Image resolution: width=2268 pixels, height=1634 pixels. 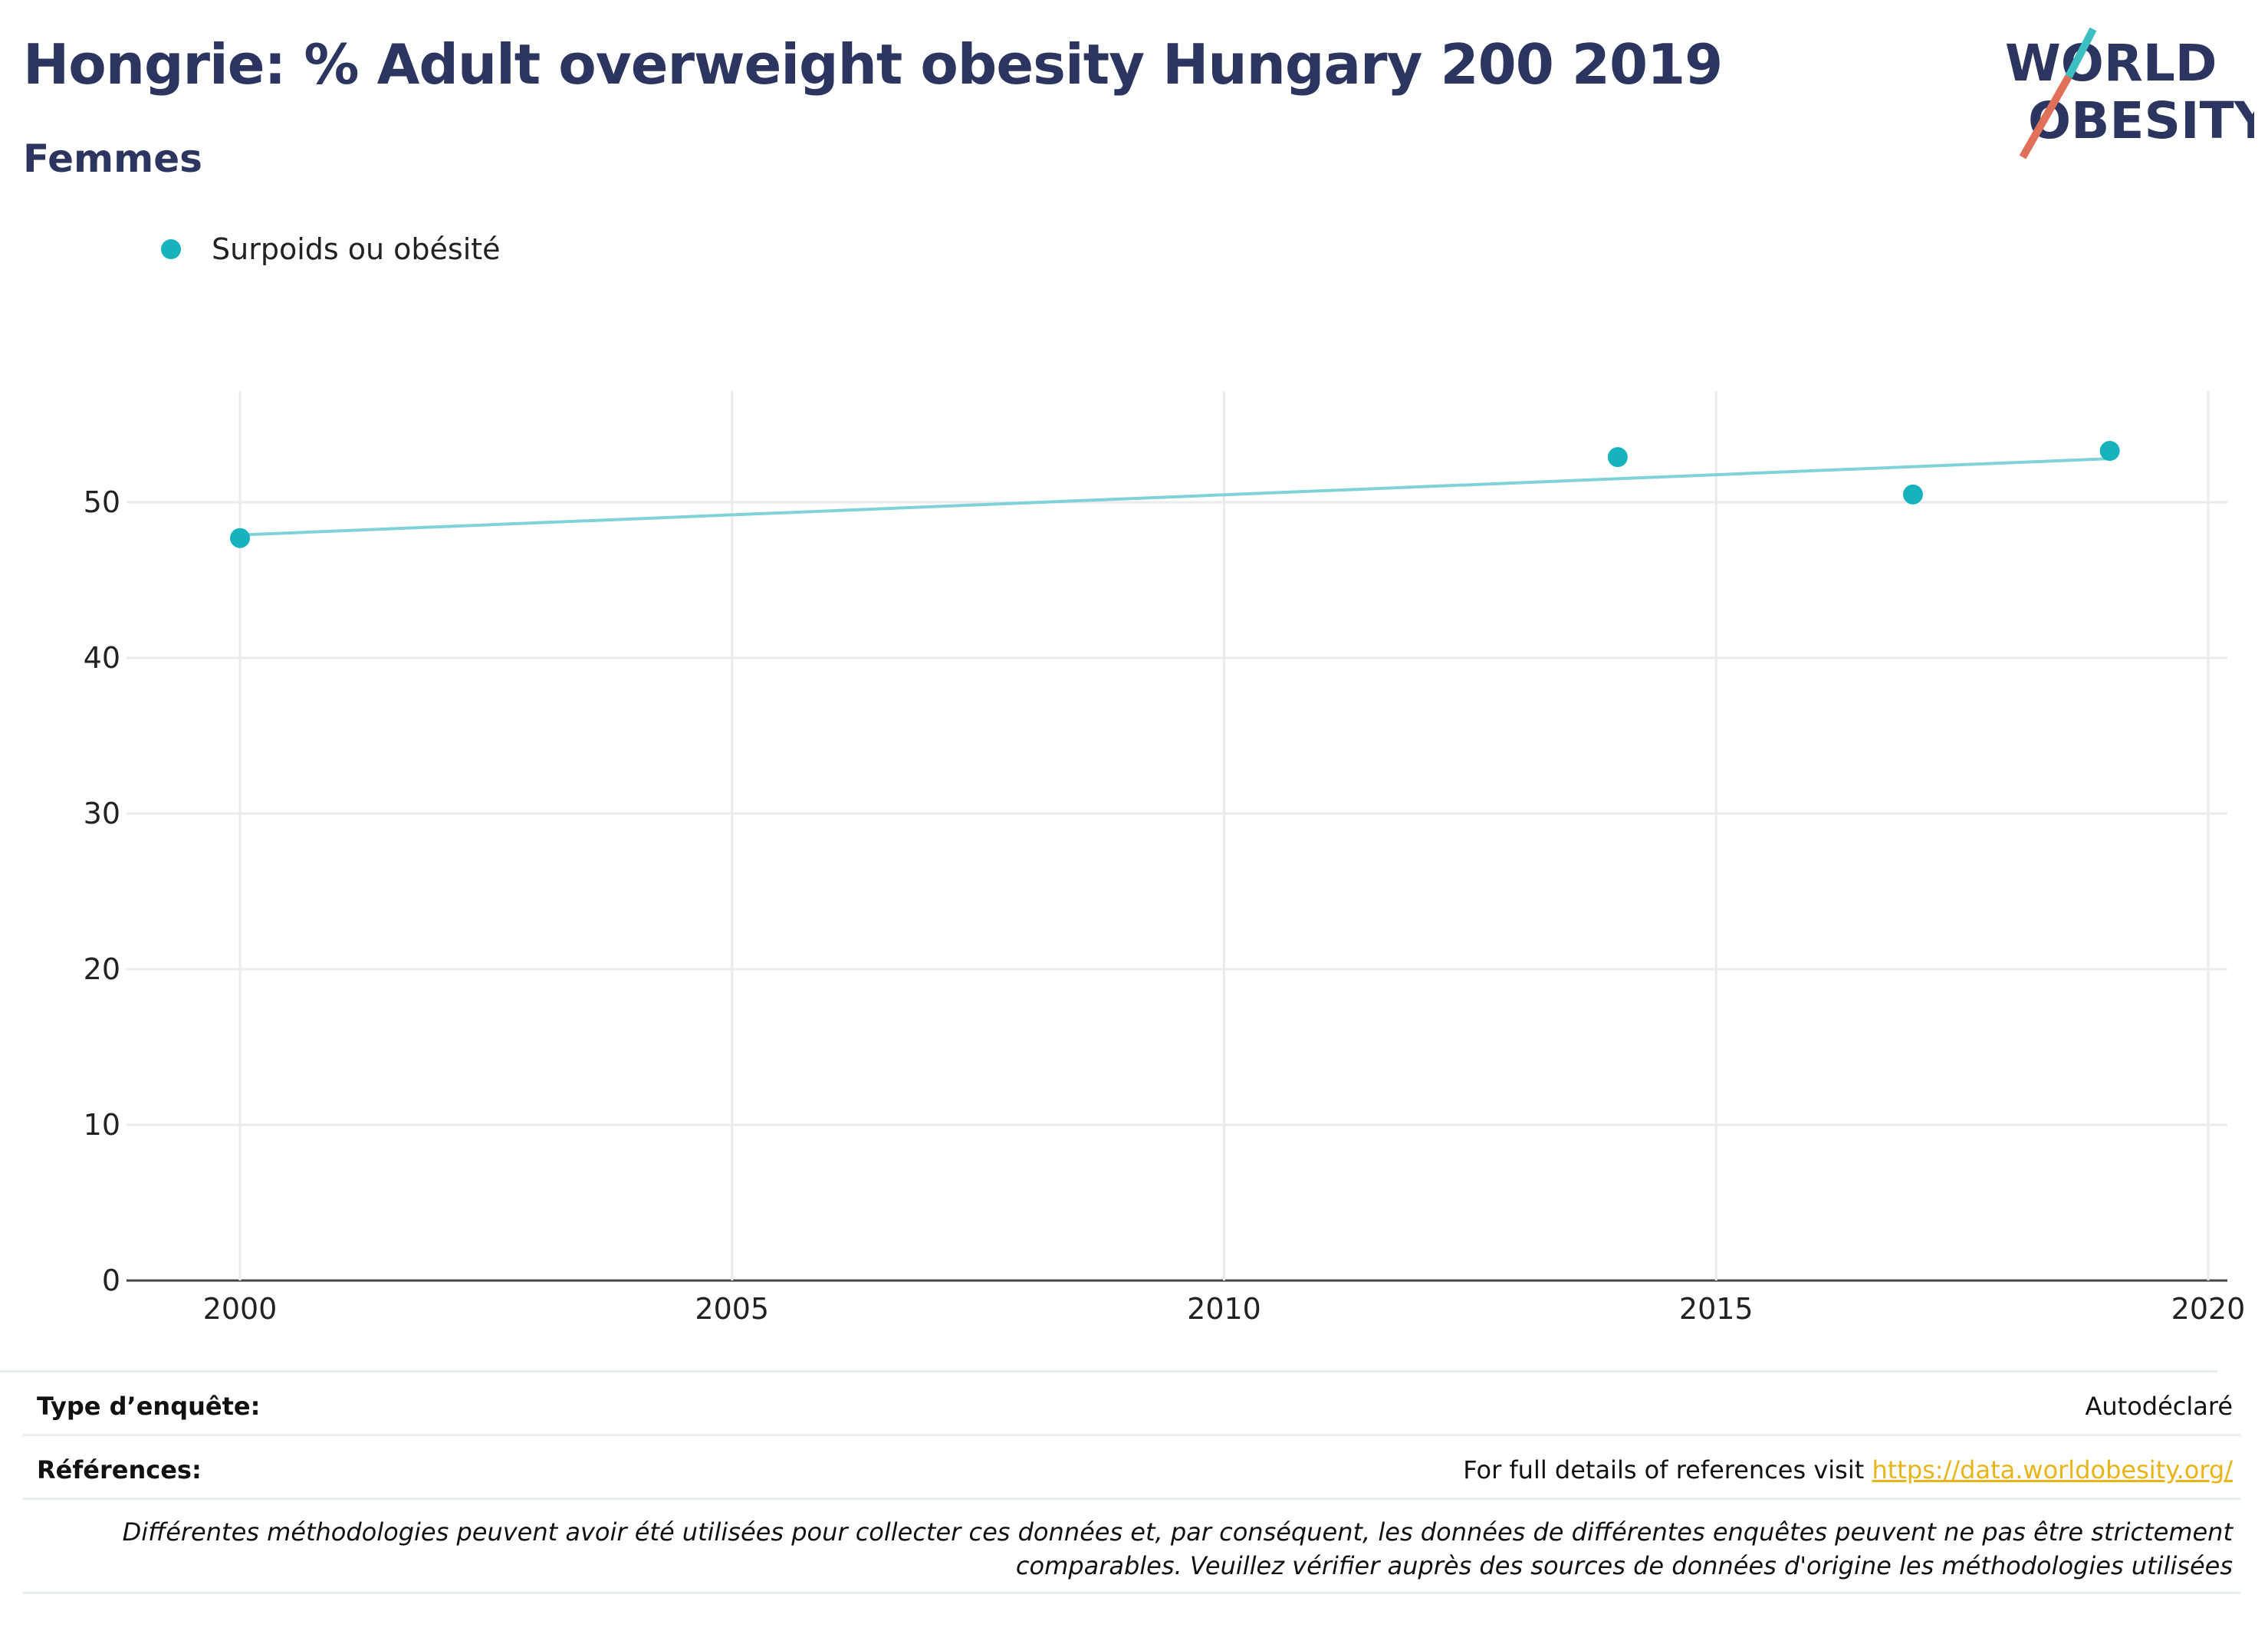 I want to click on x-tick-label: 2010, so click(x=1224, y=1309).